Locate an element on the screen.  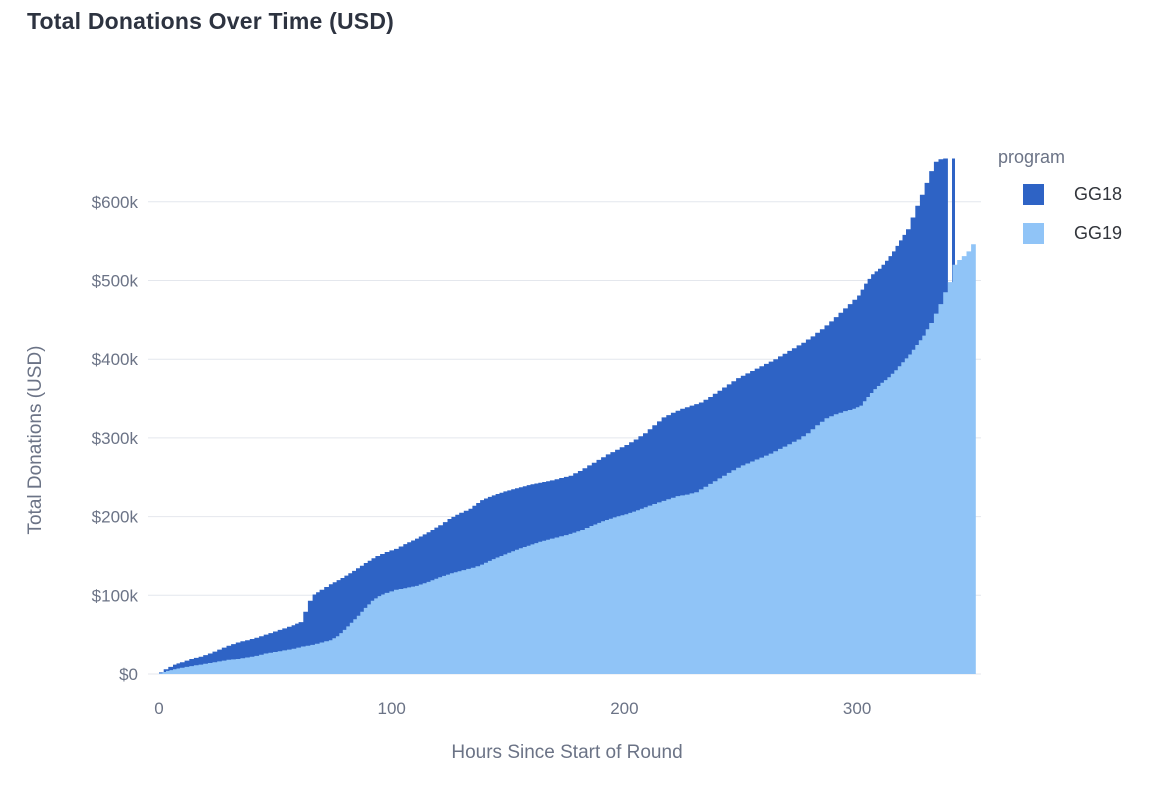
legend-entry-gg19: GG19 is located at coordinates (1060, 233).